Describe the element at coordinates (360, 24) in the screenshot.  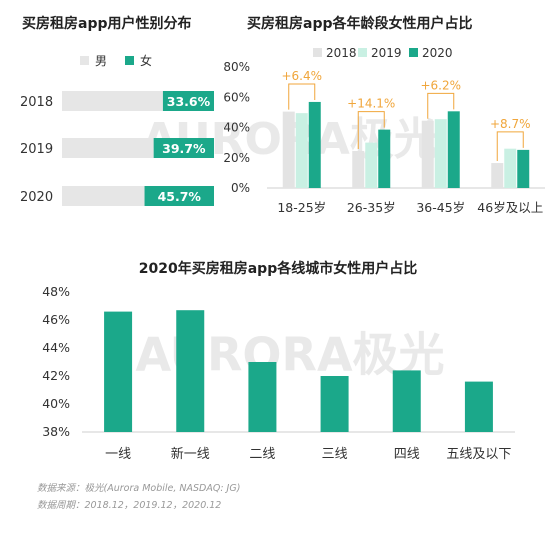
I see `age-chart-title: 买房租房app各年龄段女性用户占比` at that location.